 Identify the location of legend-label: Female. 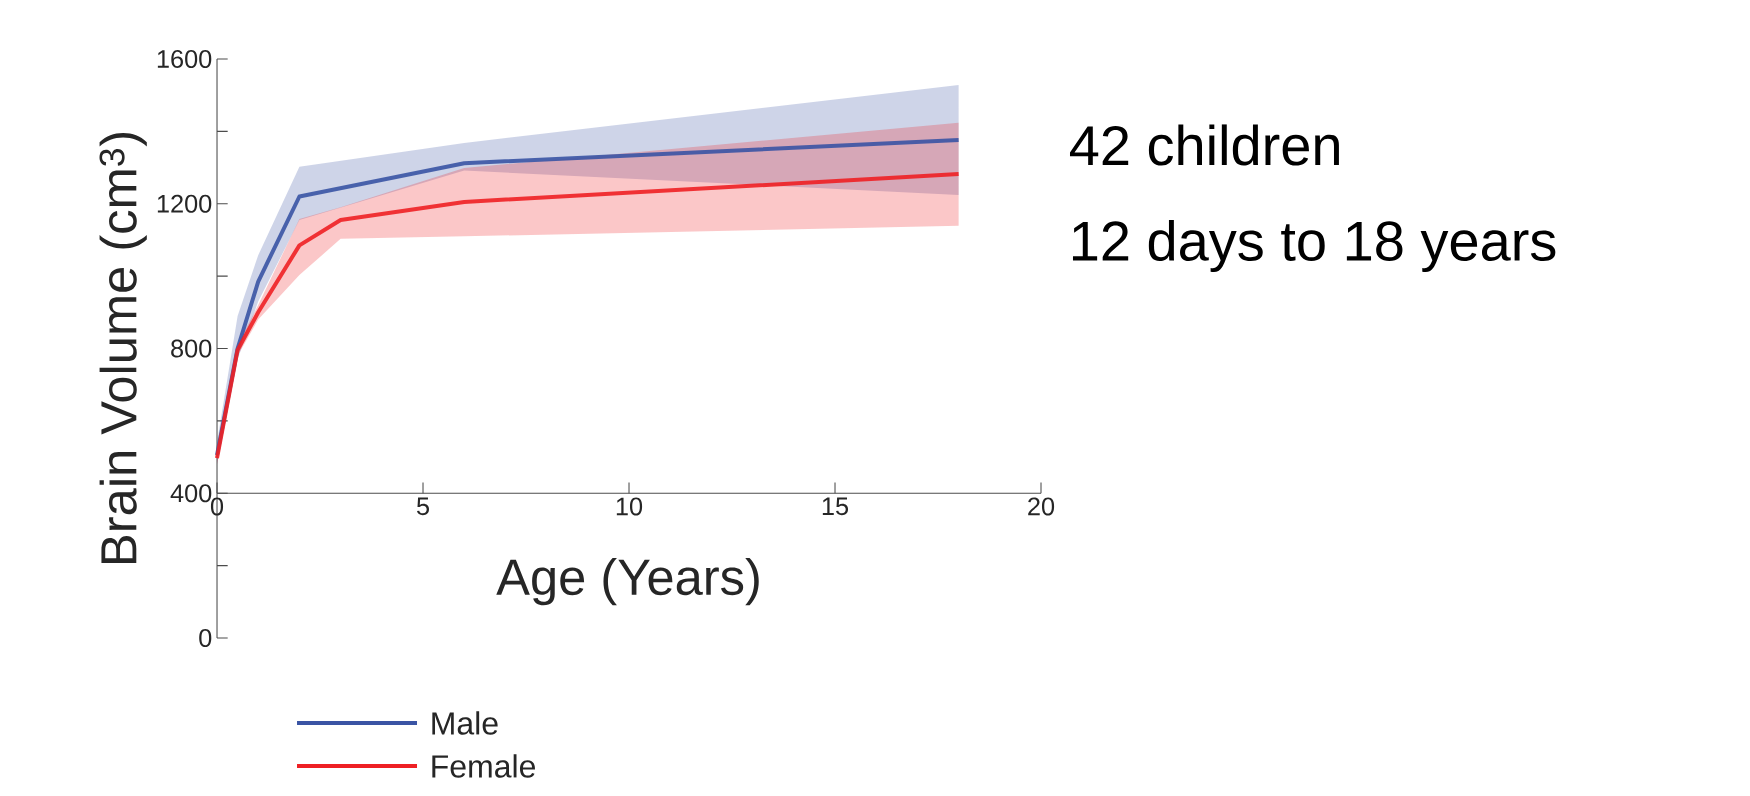
(483, 766).